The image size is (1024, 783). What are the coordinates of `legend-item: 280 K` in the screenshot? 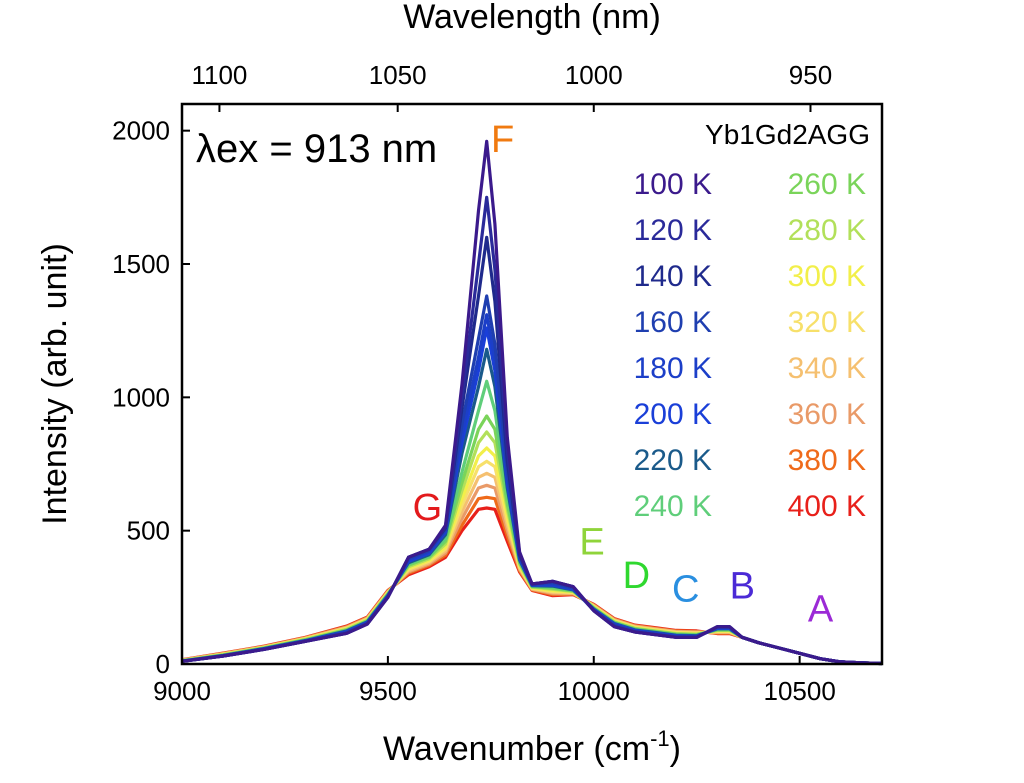 It's located at (827, 230).